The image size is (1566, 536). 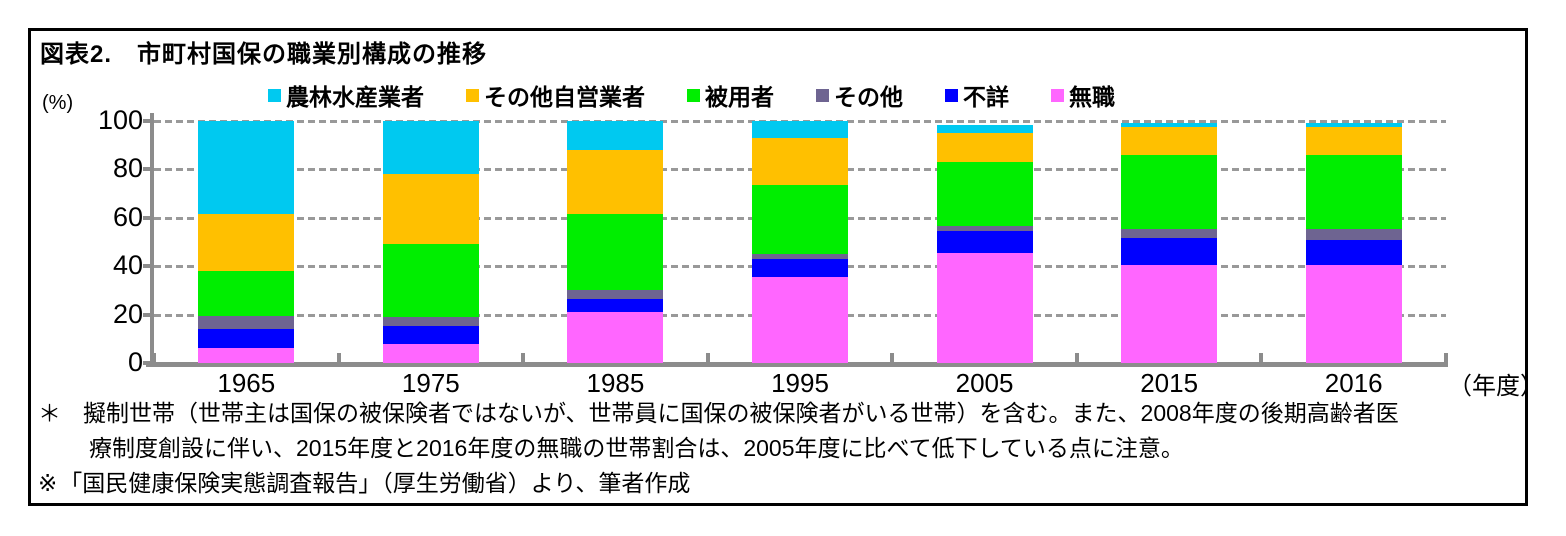 What do you see at coordinates (1353, 383) in the screenshot?
I see `x-tick-label: 2016` at bounding box center [1353, 383].